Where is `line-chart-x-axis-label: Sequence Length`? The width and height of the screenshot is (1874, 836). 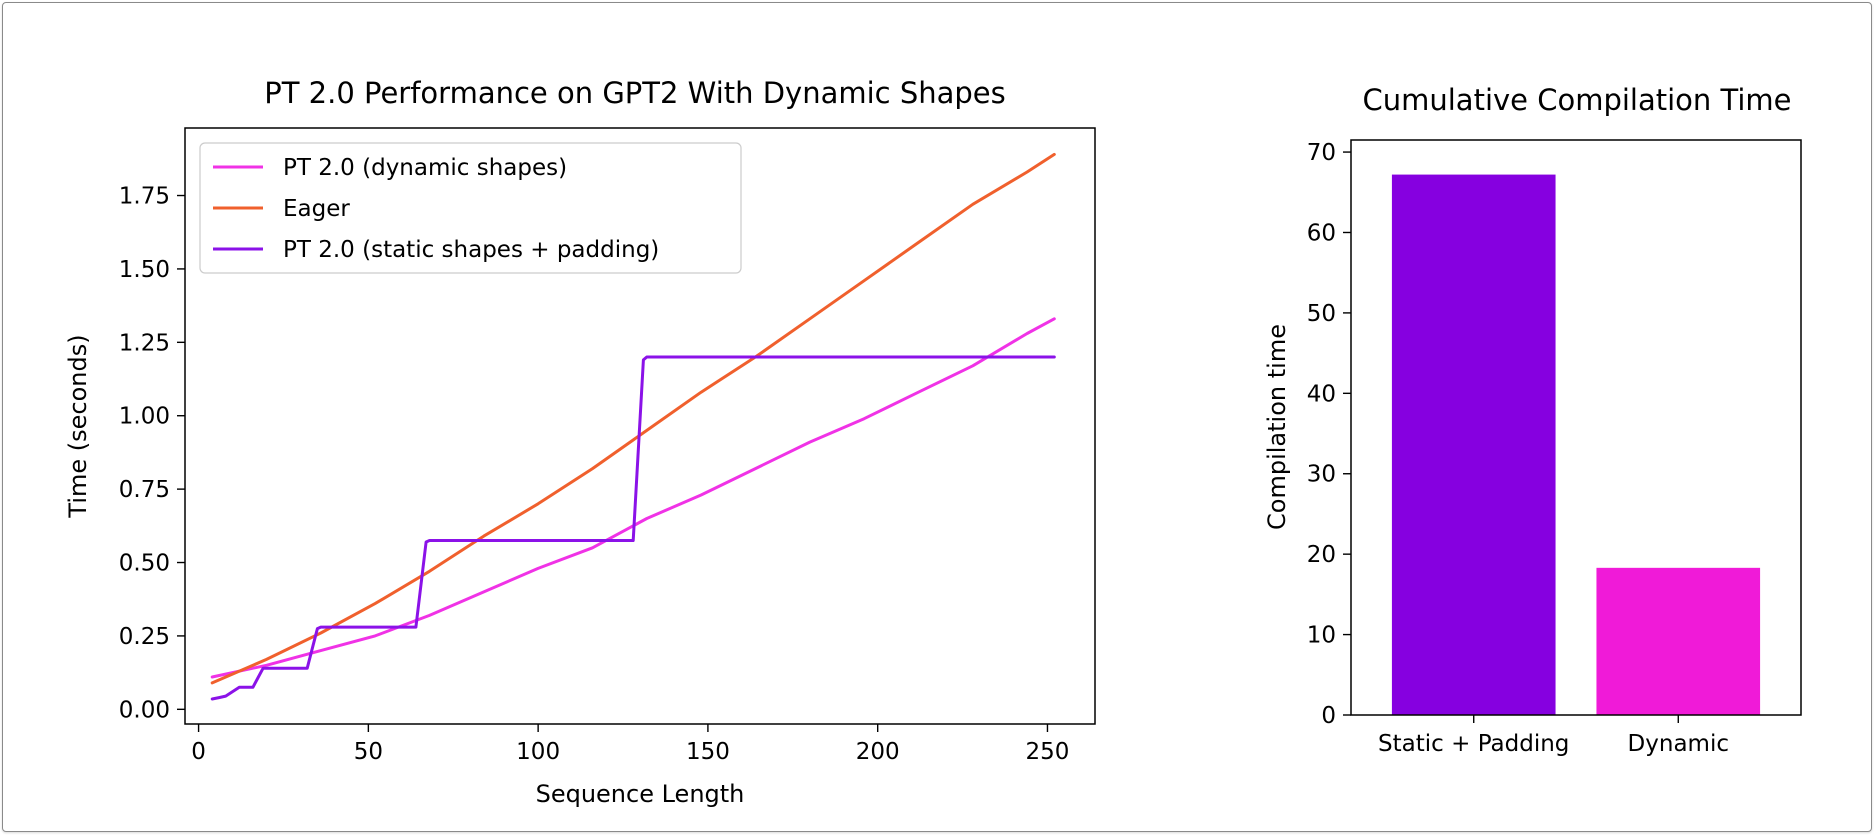 line-chart-x-axis-label: Sequence Length is located at coordinates (640, 794).